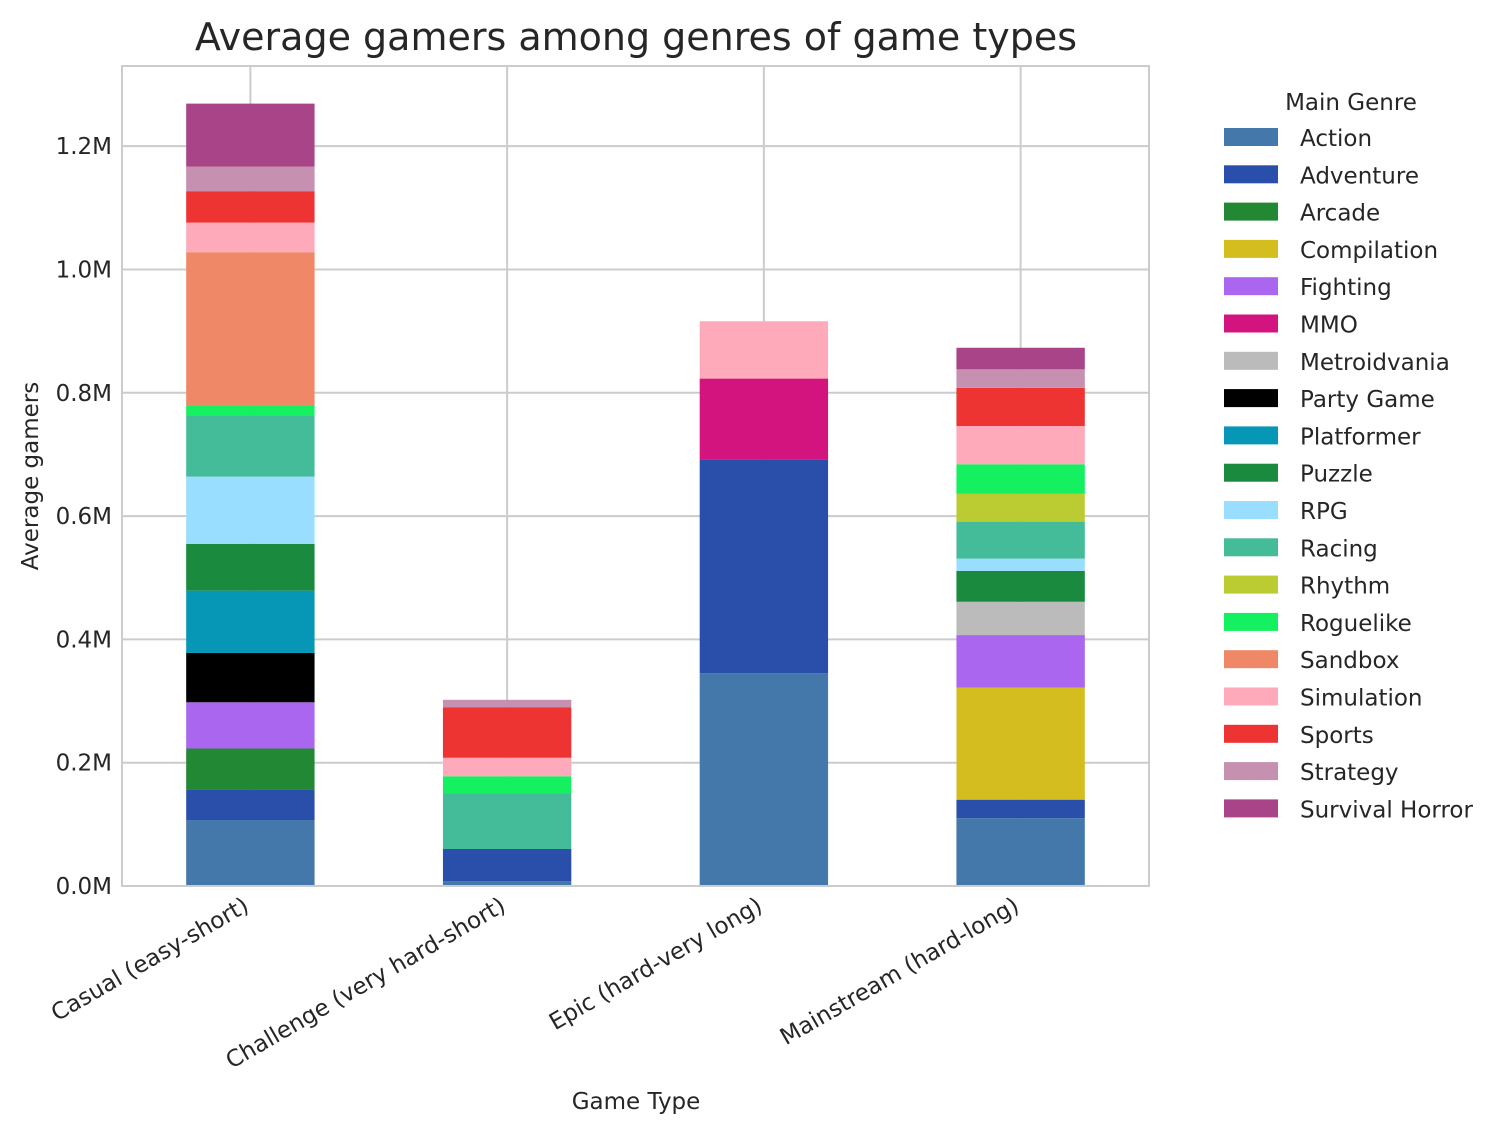  I want to click on legend-label: Rhythm, so click(1345, 587).